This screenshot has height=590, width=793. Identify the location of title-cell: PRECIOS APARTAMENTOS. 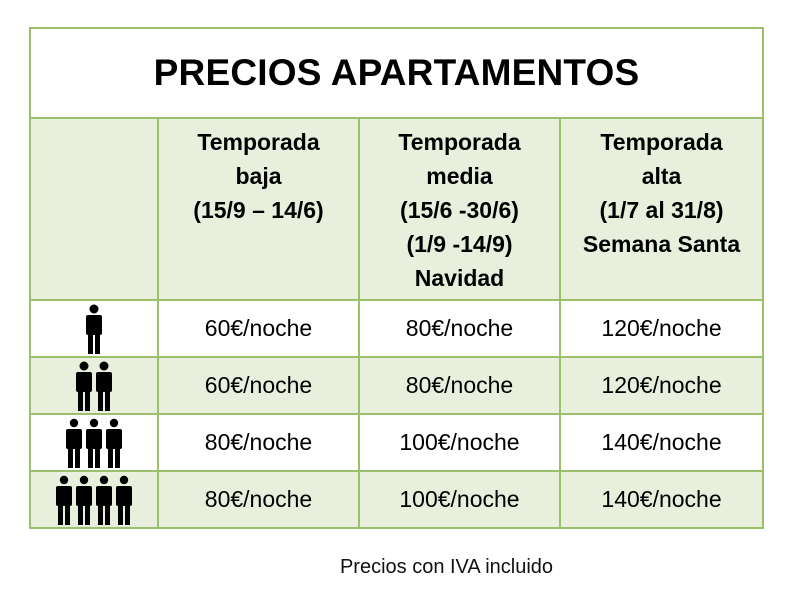
(396, 73).